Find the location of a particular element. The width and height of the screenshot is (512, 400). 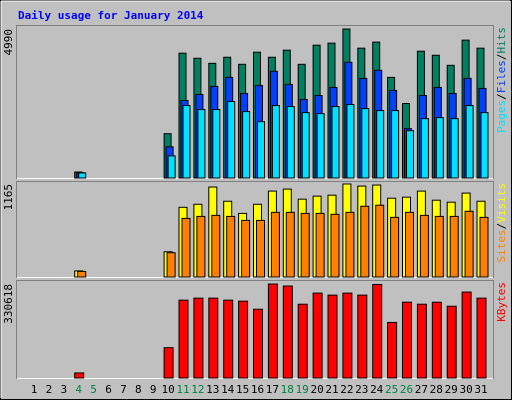

x-tick-label: 26 is located at coordinates (406, 389).